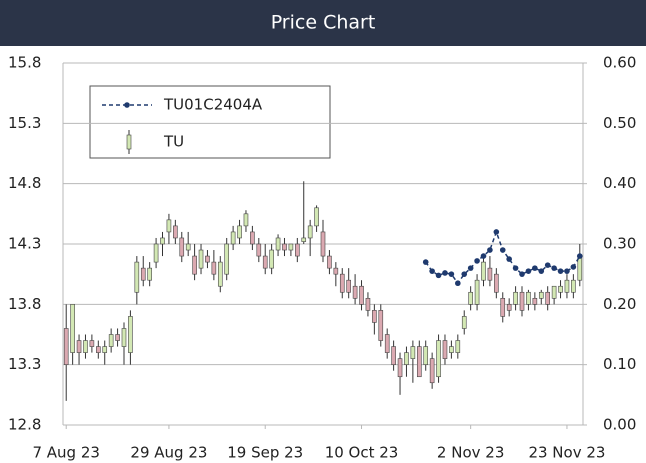 Image resolution: width=646 pixels, height=463 pixels. I want to click on y-tick-label: 13.8, so click(24, 304).